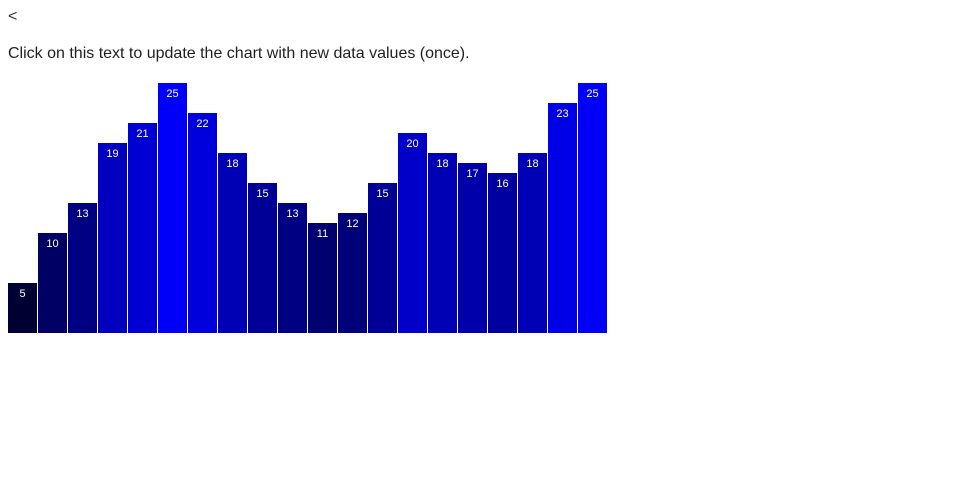 The width and height of the screenshot is (960, 500). I want to click on bar-value-label: 12, so click(352, 224).